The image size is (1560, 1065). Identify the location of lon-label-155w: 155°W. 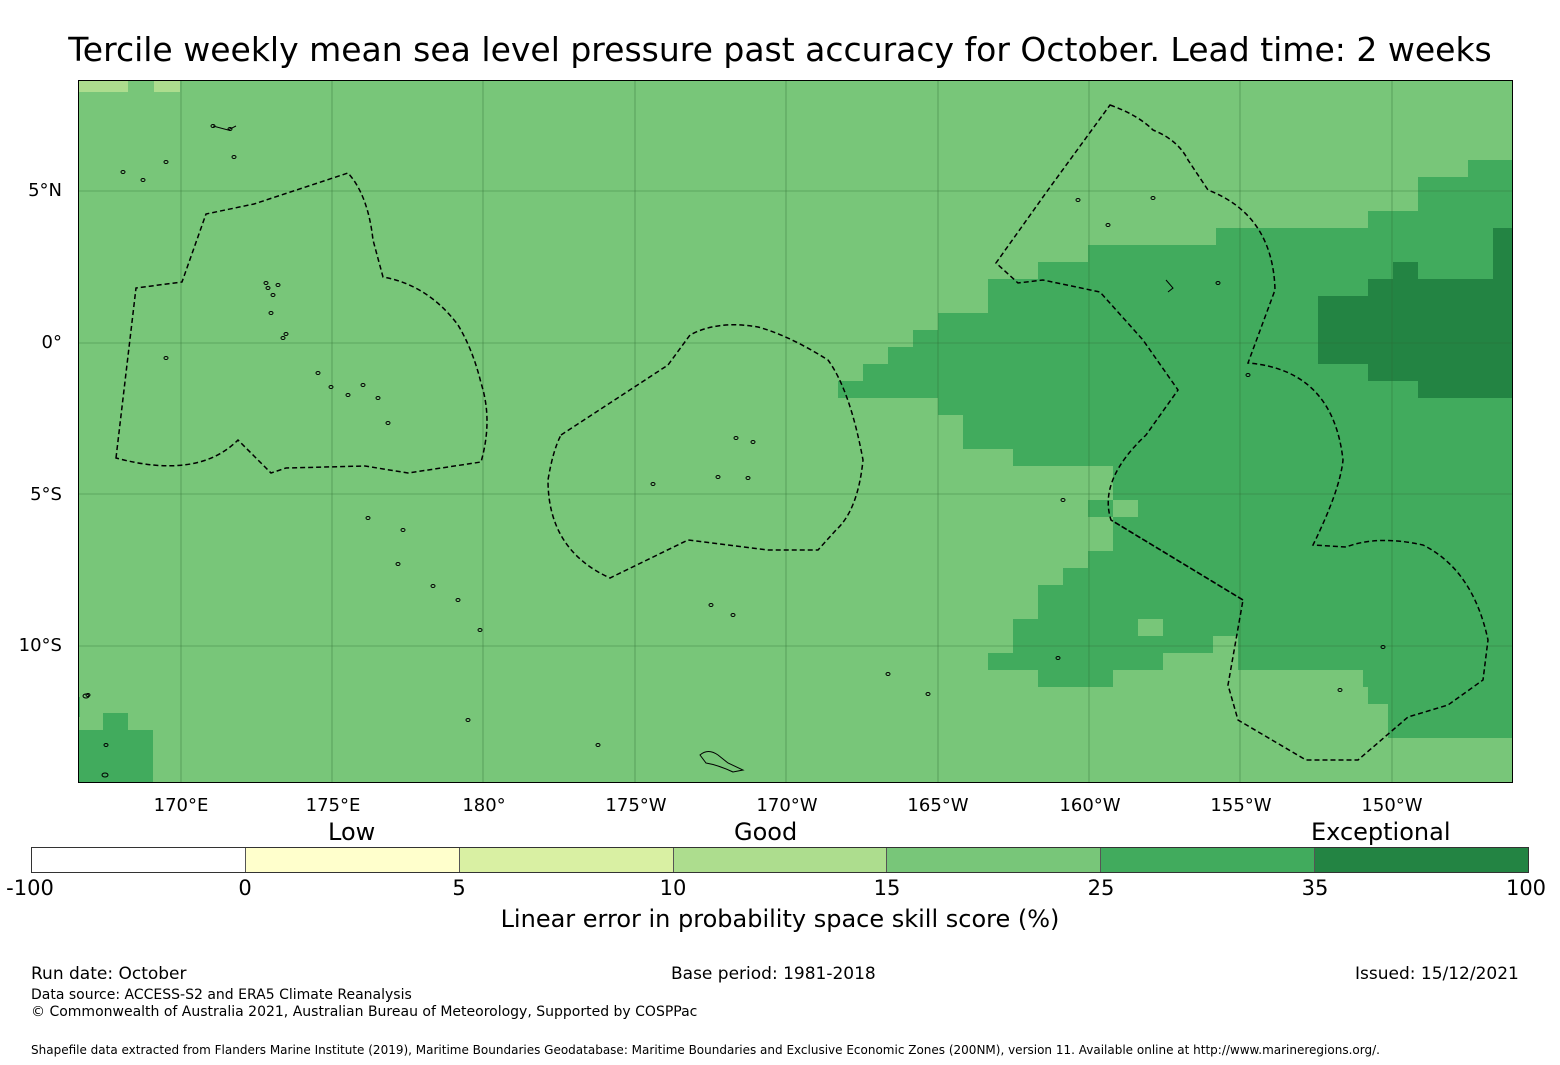
(1241, 805).